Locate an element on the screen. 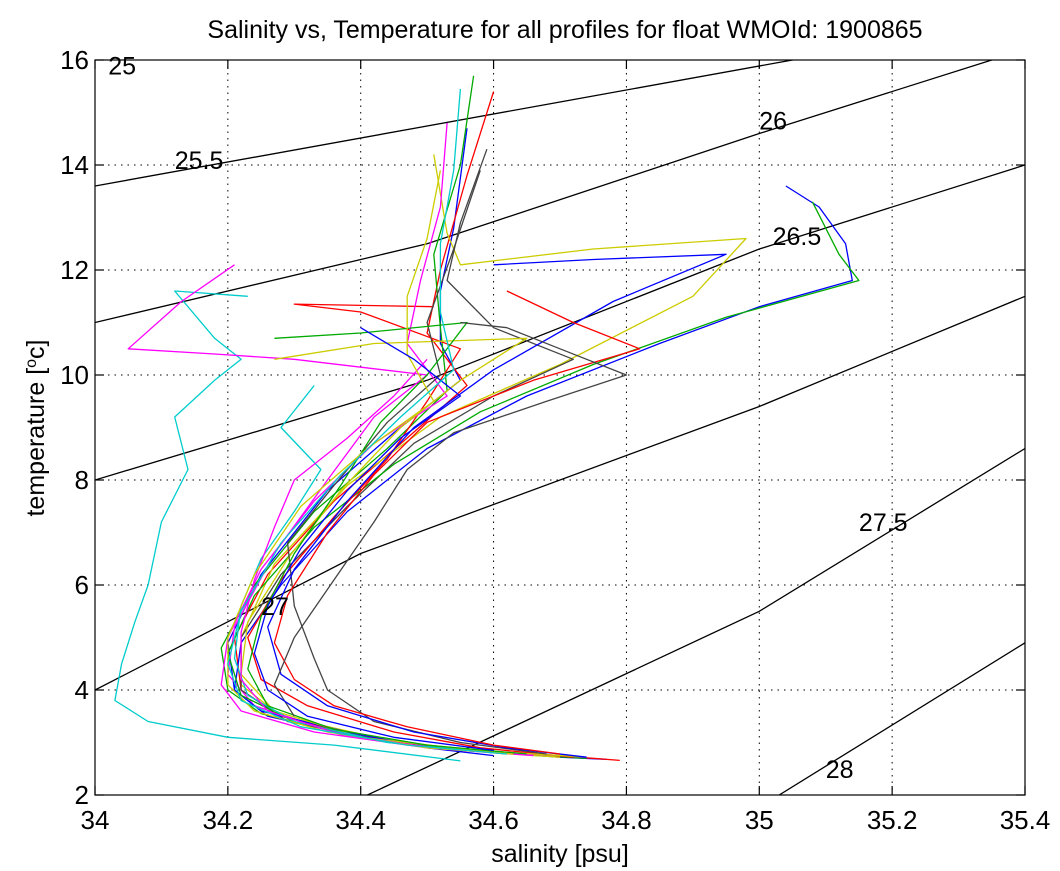 The image size is (1060, 871). x-tick-label: 34.6 is located at coordinates (493, 820).